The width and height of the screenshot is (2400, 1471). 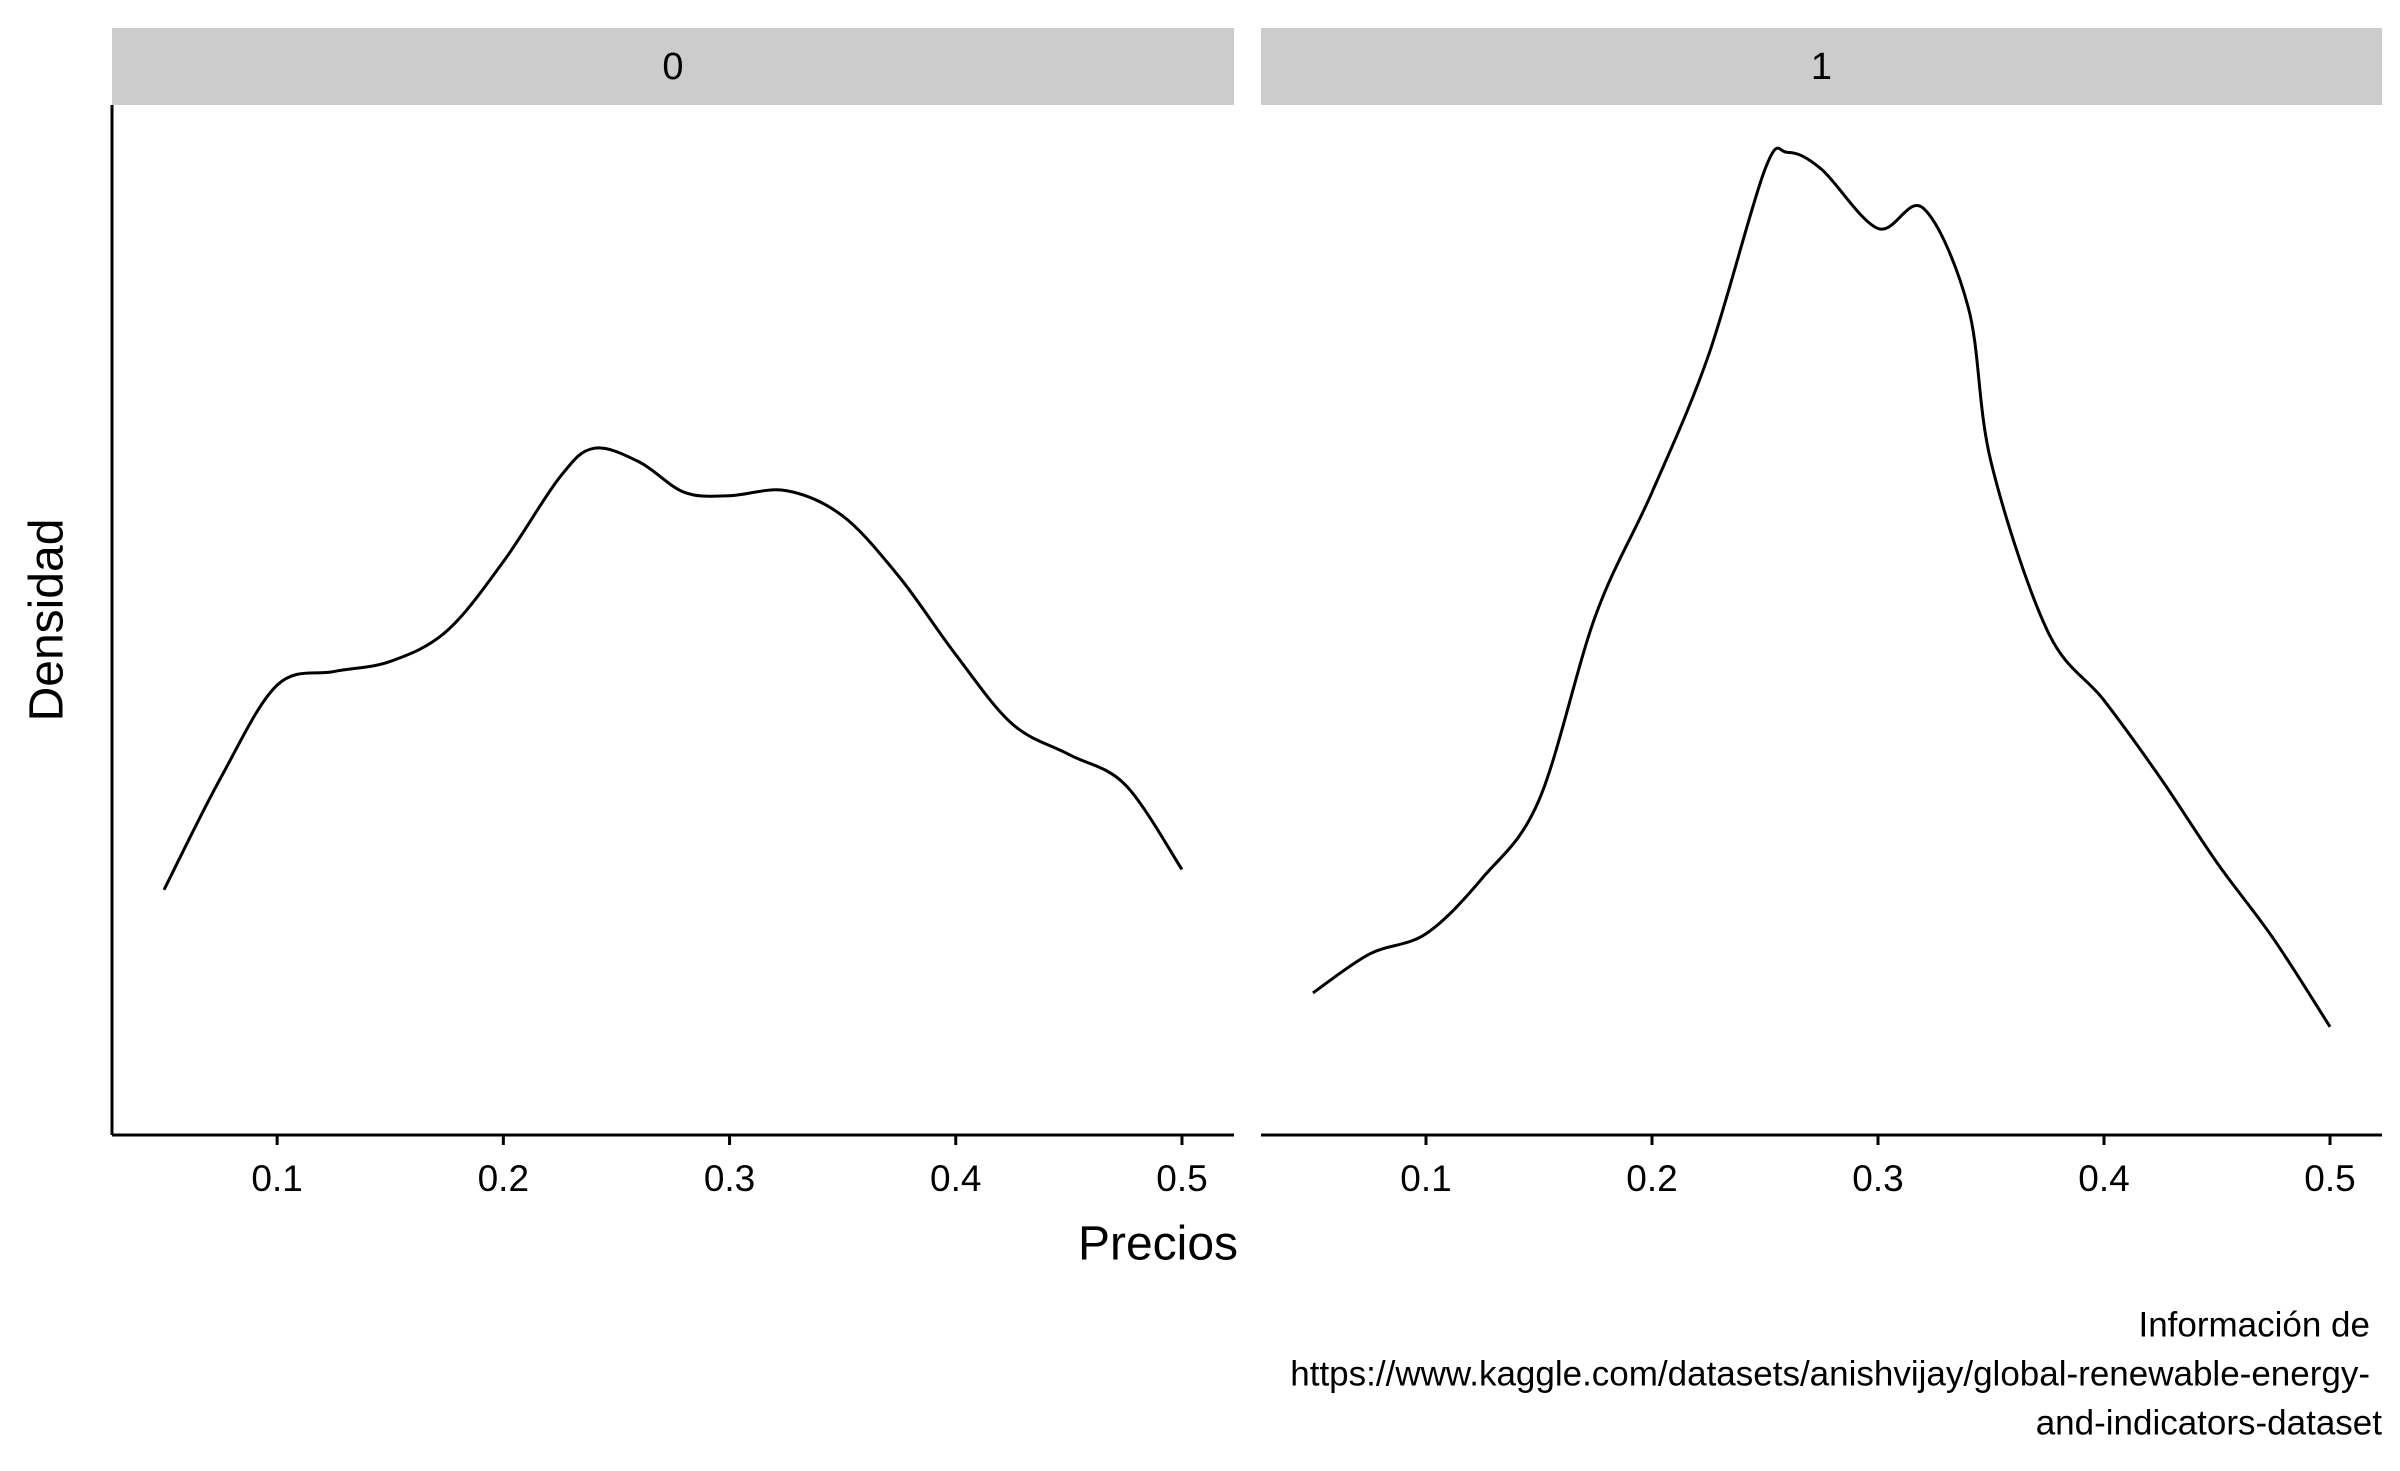 I want to click on facet-label: 1, so click(x=1821, y=67).